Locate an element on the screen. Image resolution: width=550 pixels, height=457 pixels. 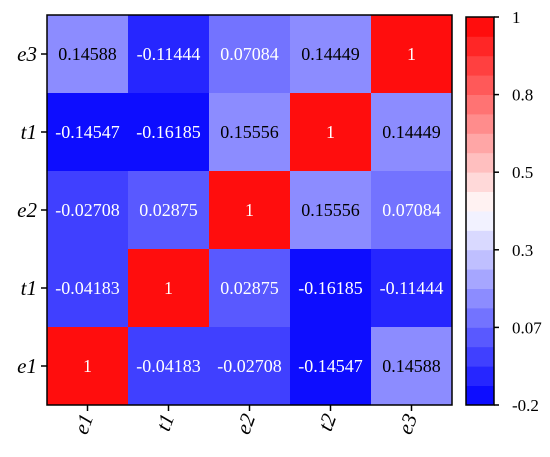
y-tick-label: e2 is located at coordinates (27, 210).